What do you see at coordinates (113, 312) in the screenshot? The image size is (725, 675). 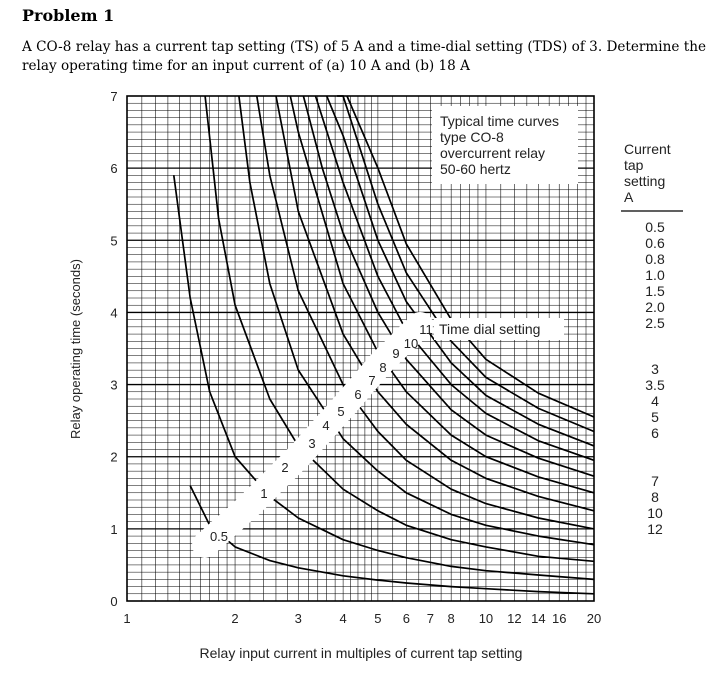 I see `y-tick-label: 4` at bounding box center [113, 312].